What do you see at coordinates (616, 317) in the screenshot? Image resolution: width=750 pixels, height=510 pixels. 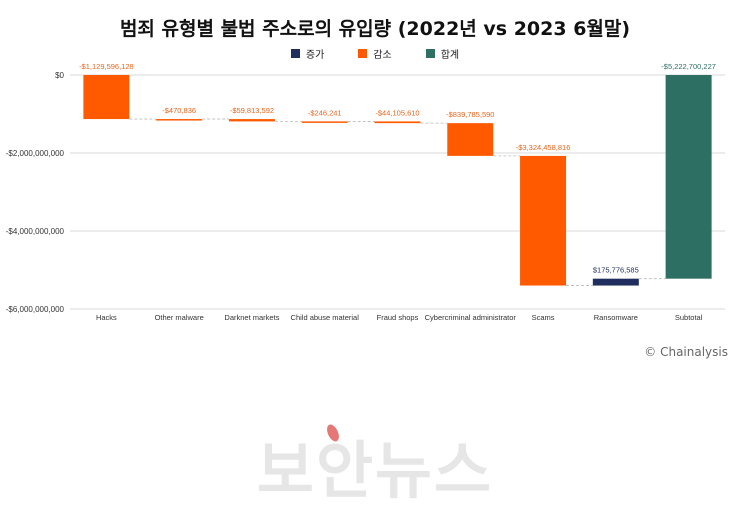 I see `x-tick-label: Ransomware` at bounding box center [616, 317].